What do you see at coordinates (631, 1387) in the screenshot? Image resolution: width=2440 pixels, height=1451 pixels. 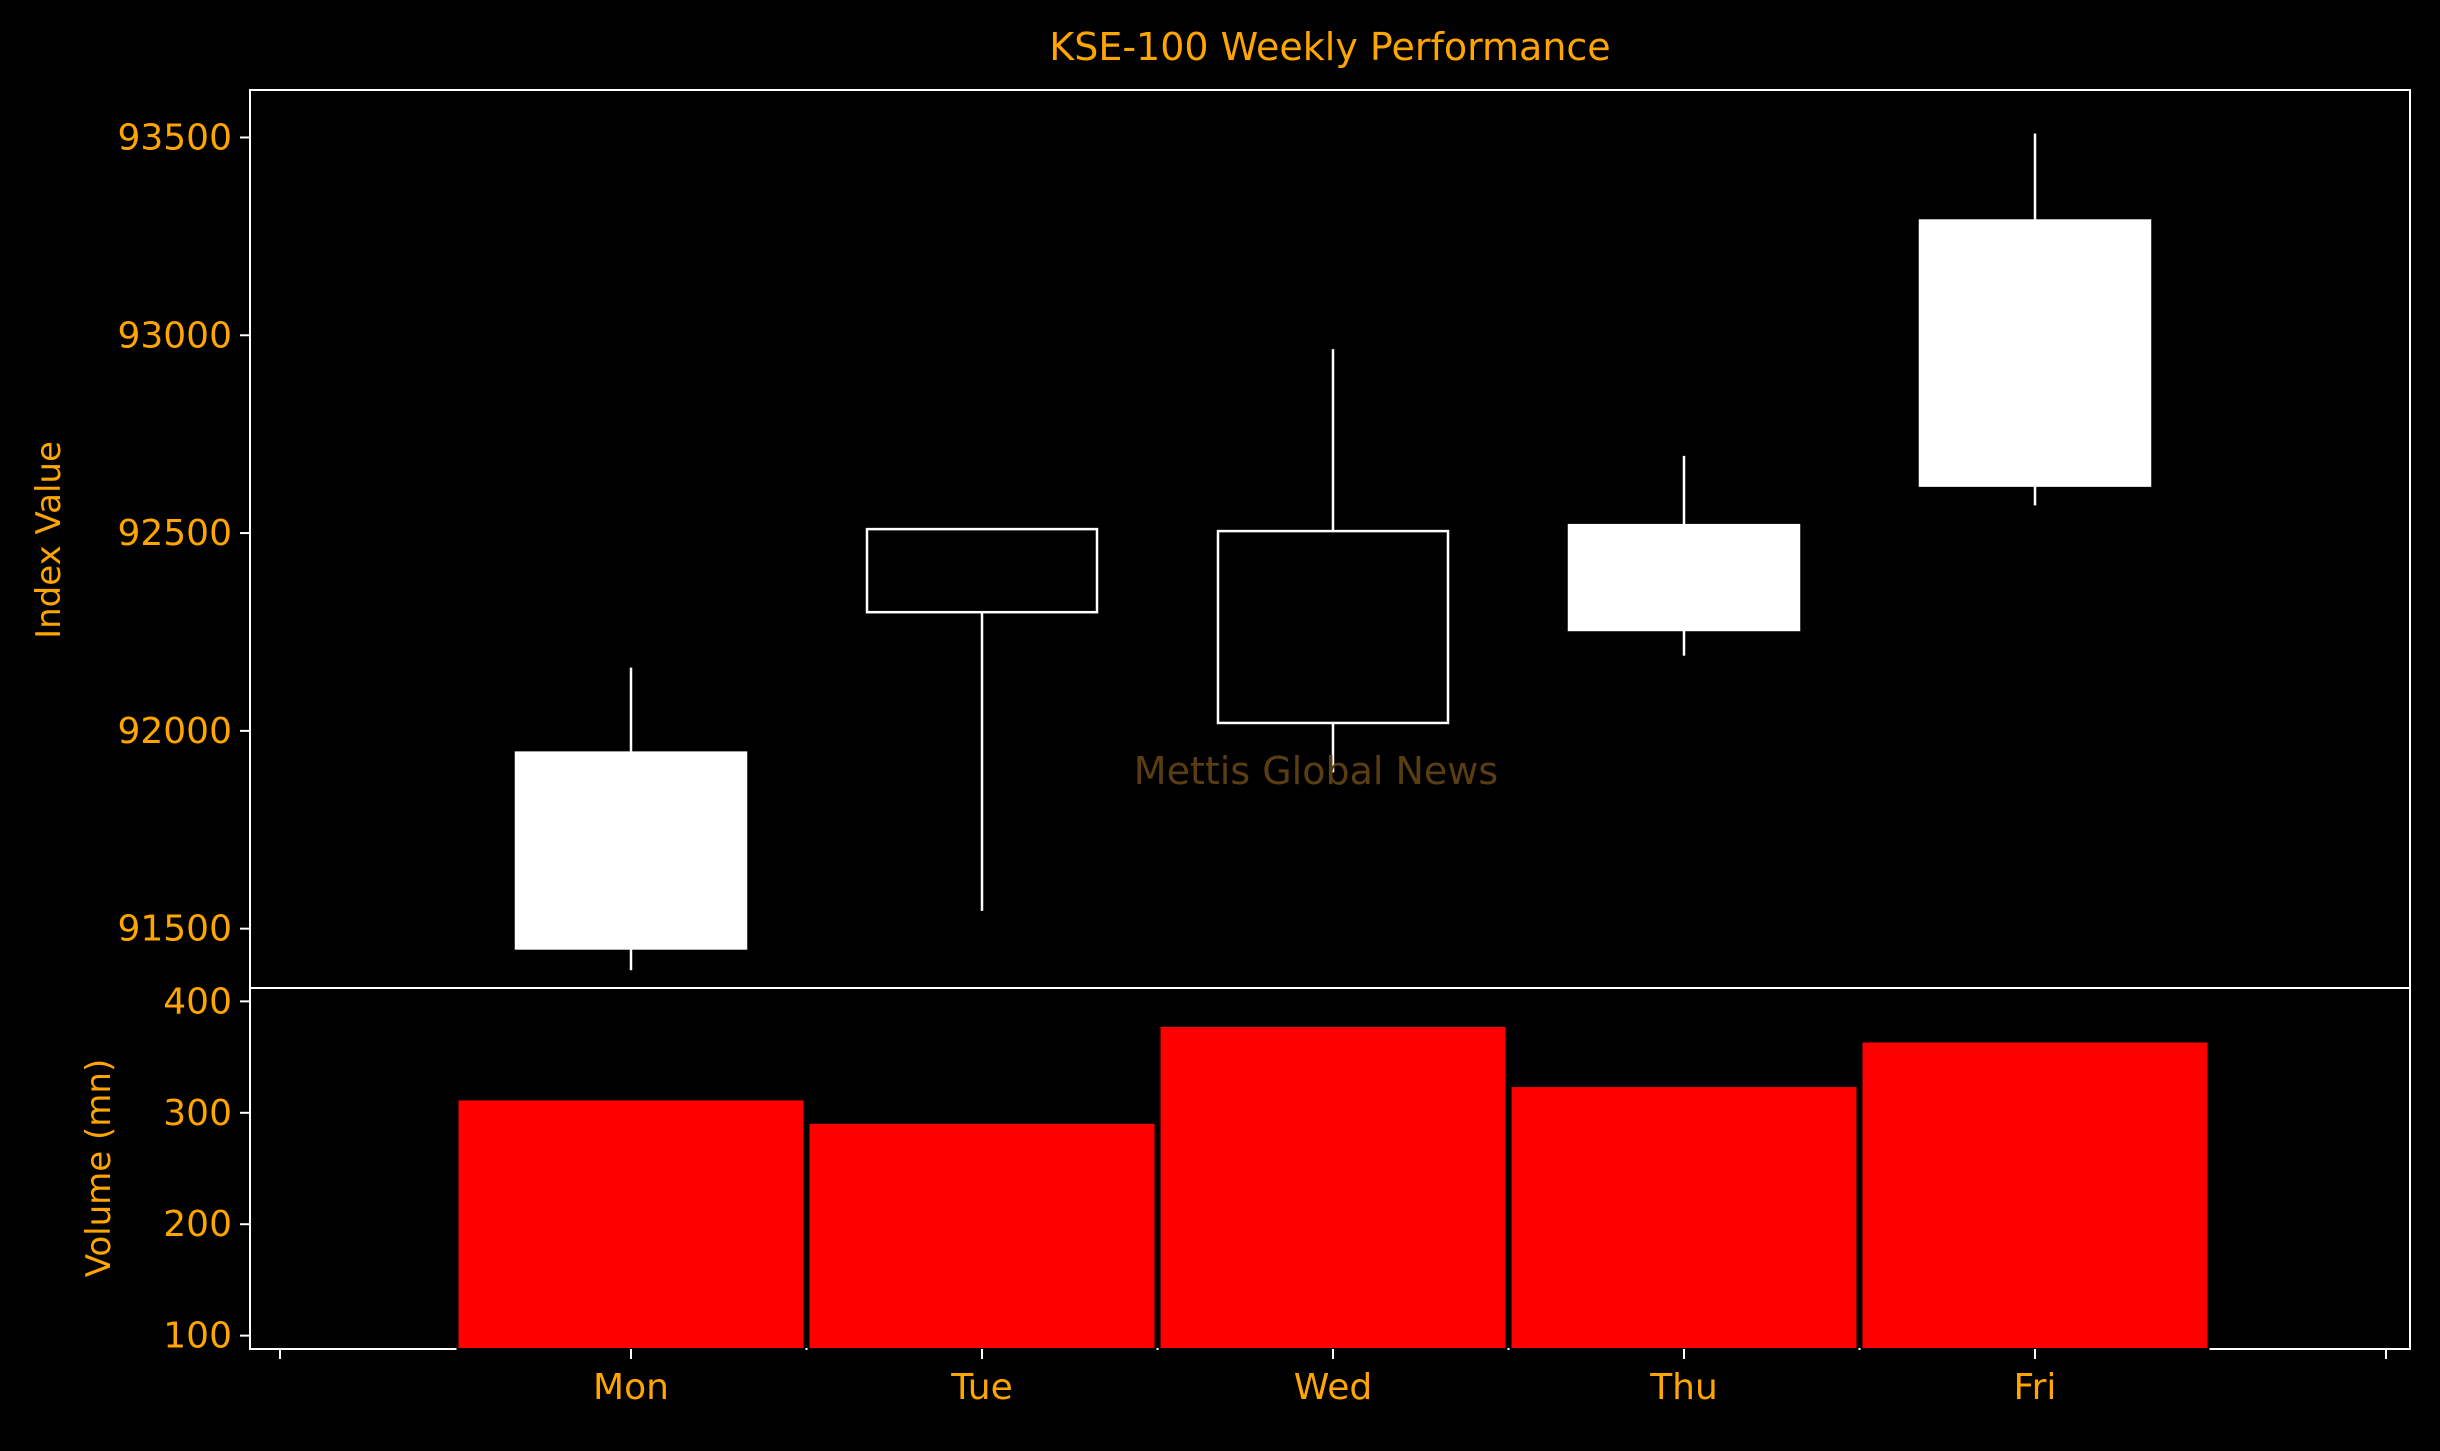 I see `x-tick-label-mon: Mon` at bounding box center [631, 1387].